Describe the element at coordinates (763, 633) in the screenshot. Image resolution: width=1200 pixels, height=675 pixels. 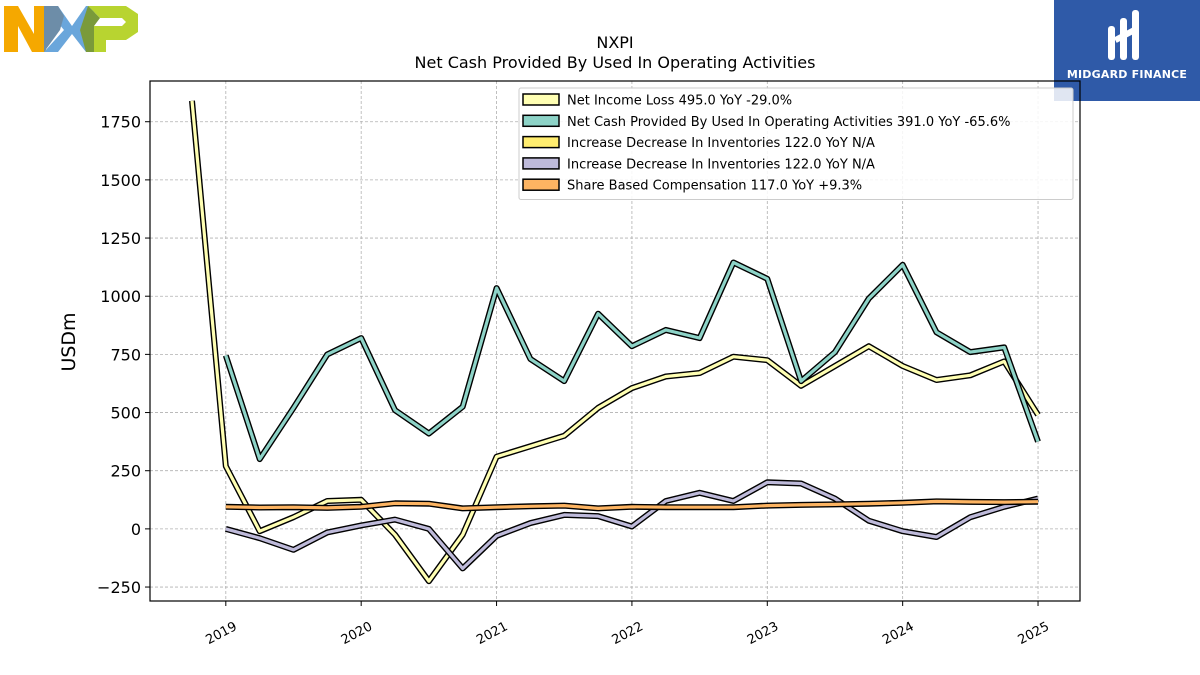
I see `x-tick-label: 2023` at that location.